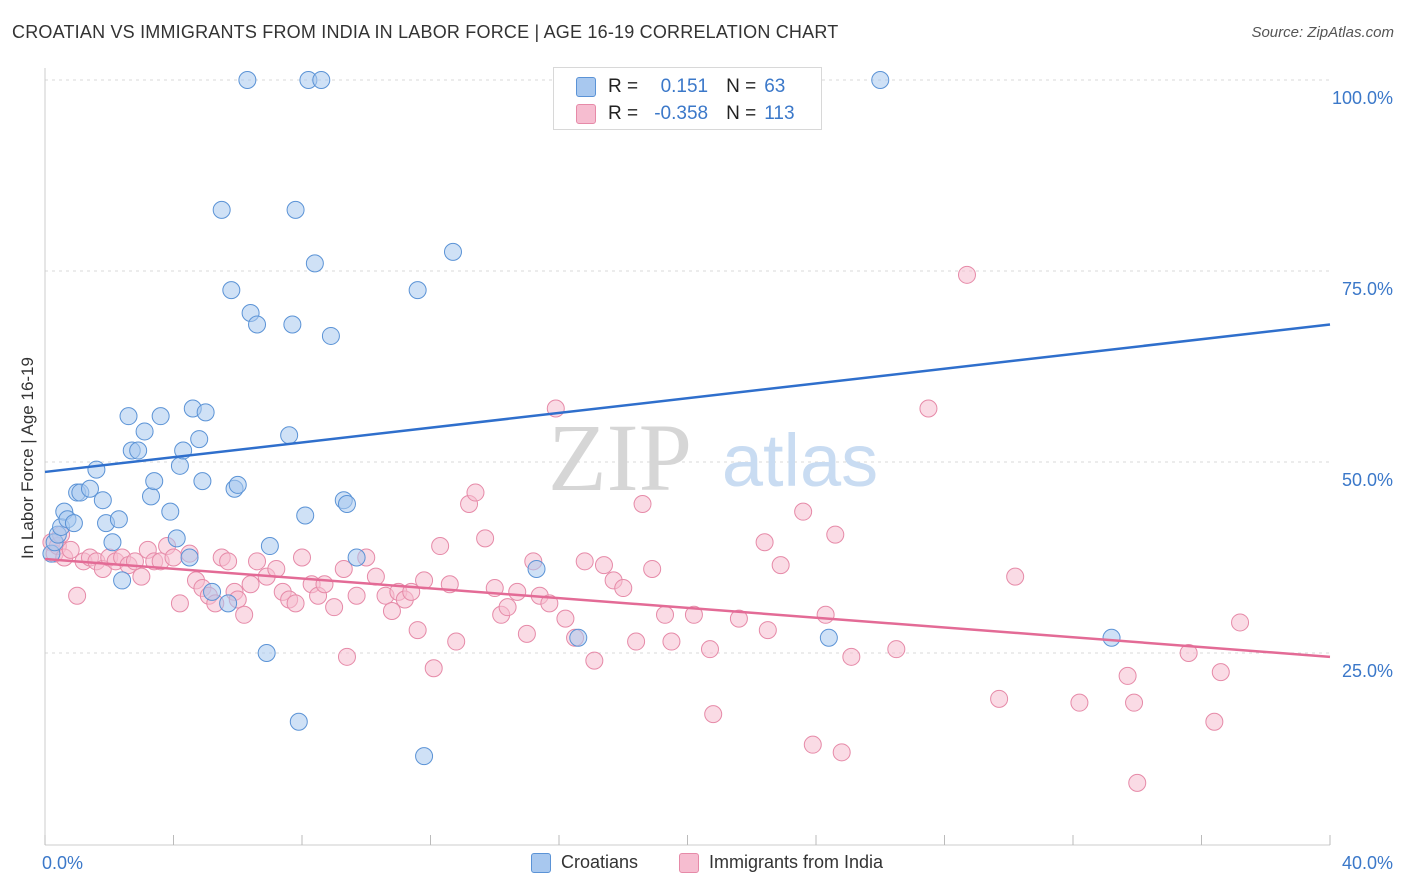 This screenshot has height=892, width=1406. I want to click on correlation-legend: R = 0.151 N = 63 R = -0.358 N = 113, so click(687, 98).